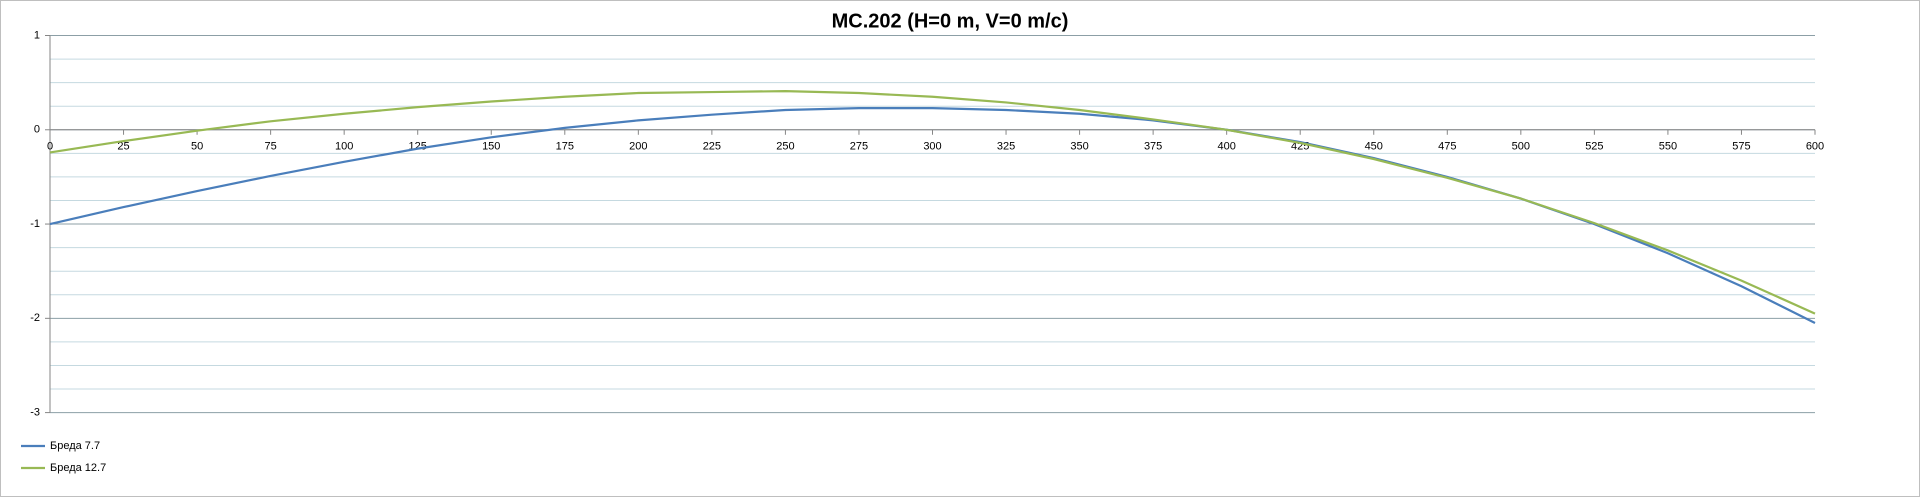 This screenshot has height=497, width=1920. Describe the element at coordinates (50, 147) in the screenshot. I see `x-tick-label: 0` at that location.